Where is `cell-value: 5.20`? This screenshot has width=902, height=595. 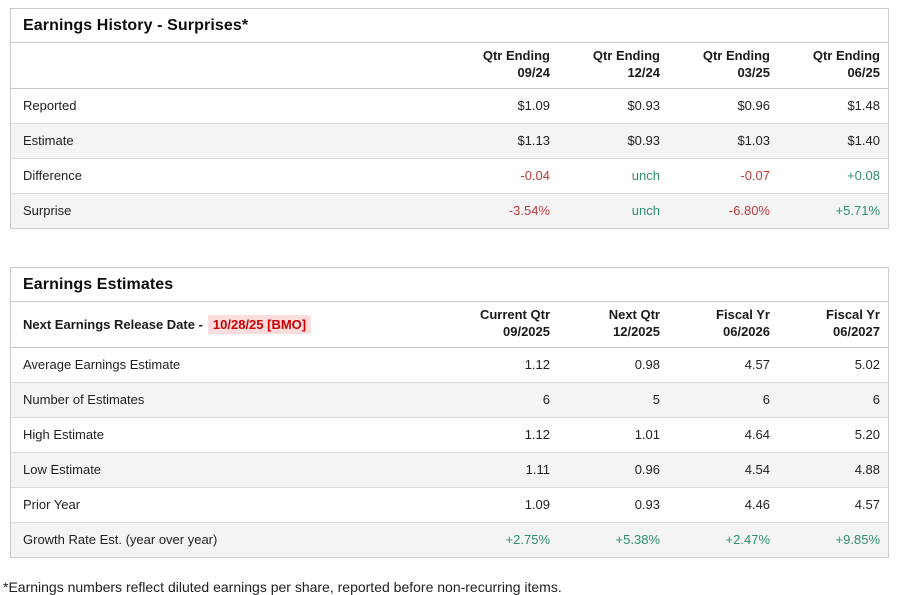 cell-value: 5.20 is located at coordinates (833, 434).